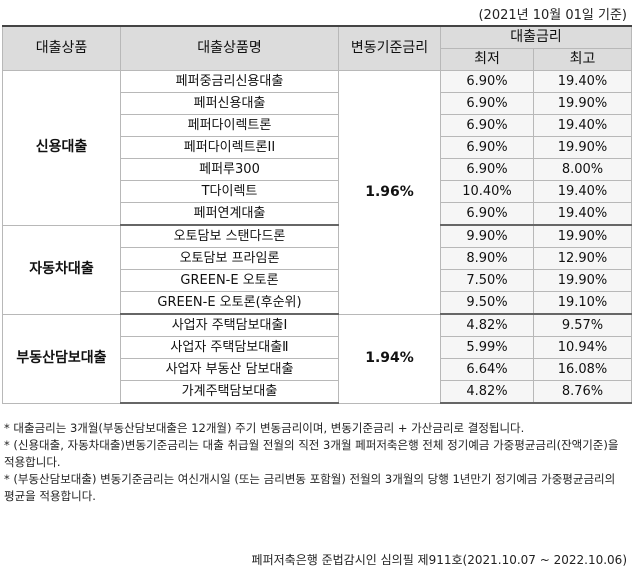 The width and height of the screenshot is (633, 575). I want to click on product-name: 페퍼신용대출, so click(229, 103).